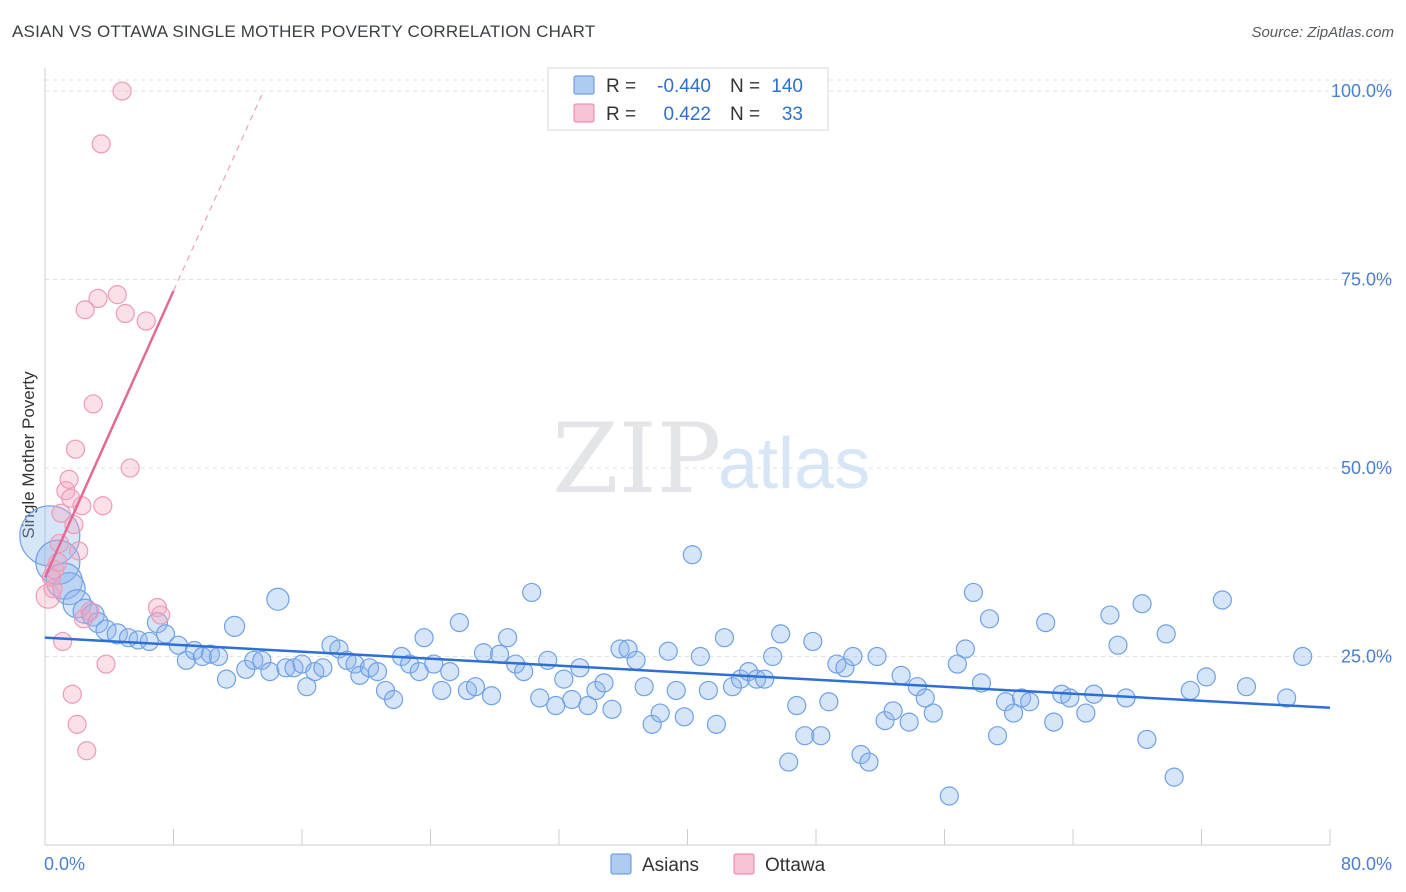 This screenshot has height=892, width=1406. I want to click on legend-r-label-ottawa: R =, so click(621, 114).